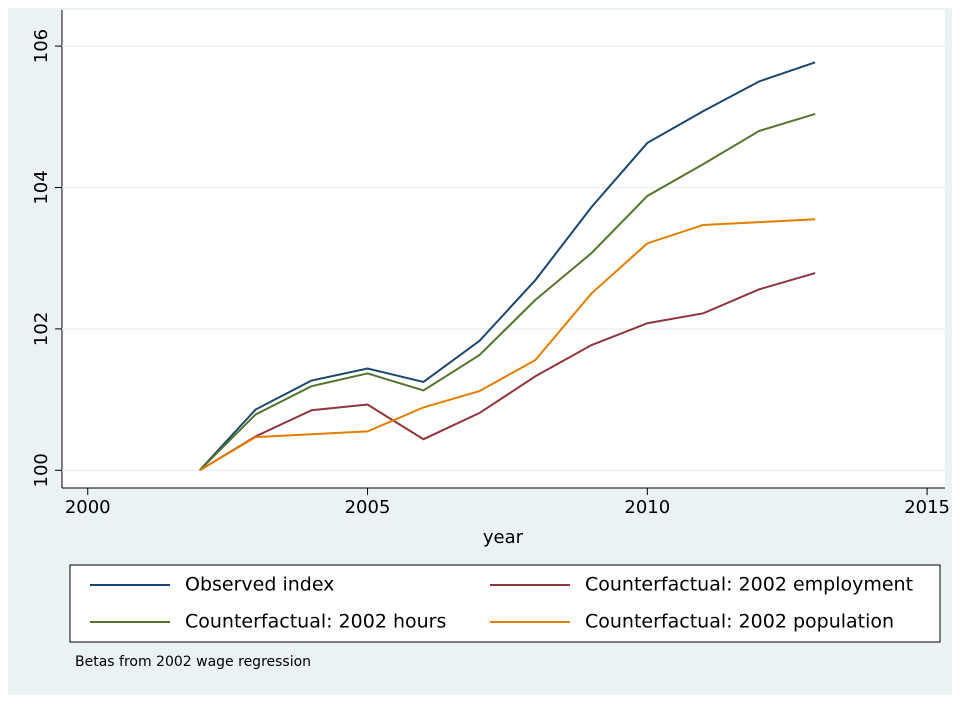  I want to click on x-tick-label: 2010, so click(647, 507).